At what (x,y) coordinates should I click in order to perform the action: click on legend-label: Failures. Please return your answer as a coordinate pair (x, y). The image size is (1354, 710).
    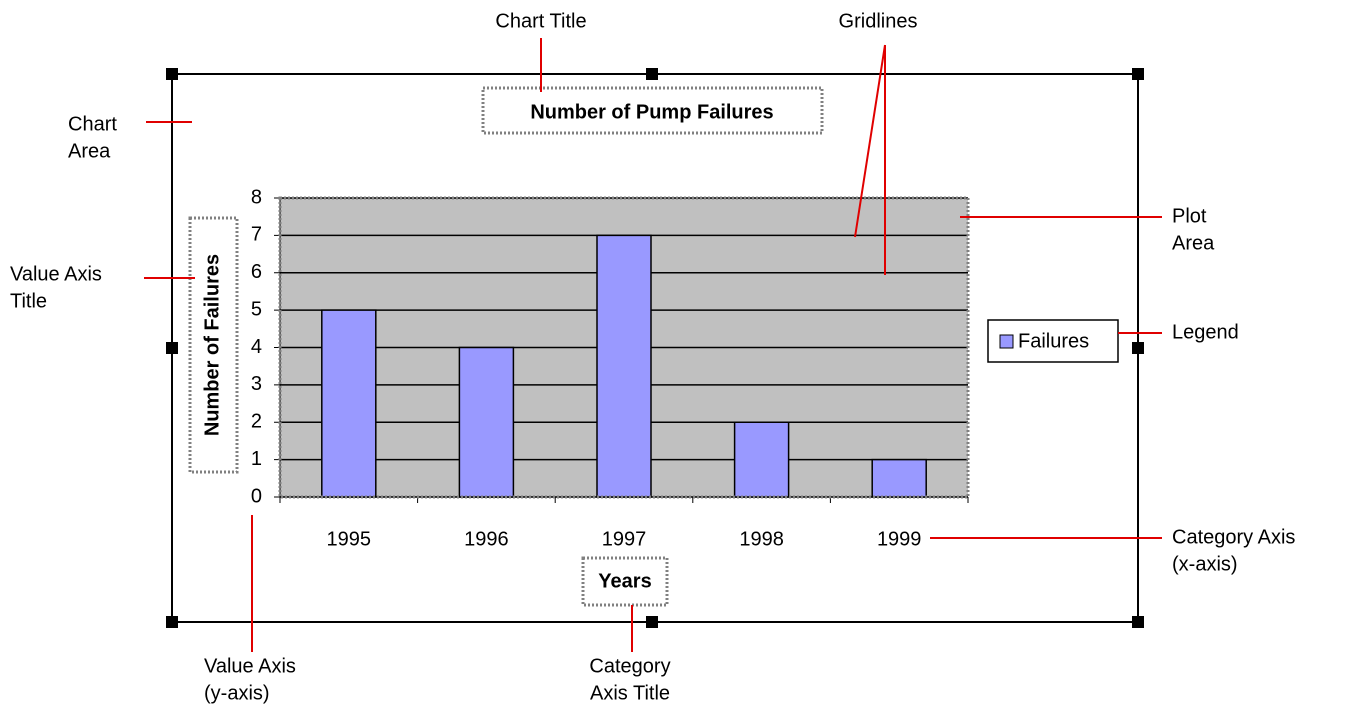
    Looking at the image, I should click on (1053, 341).